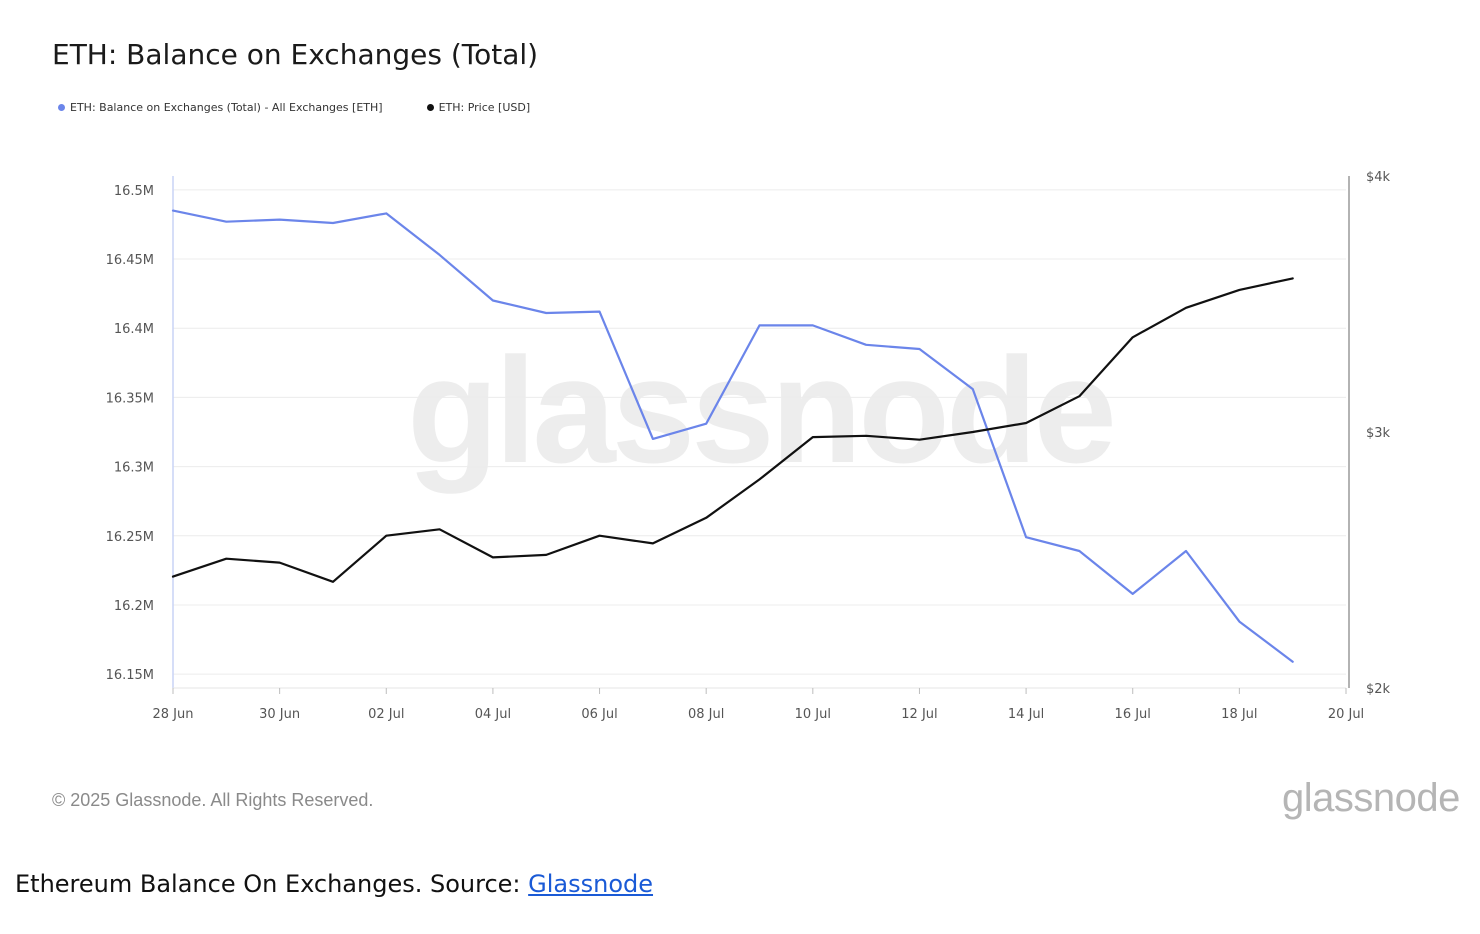 The image size is (1480, 934). Describe the element at coordinates (1371, 798) in the screenshot. I see `brand-logo: glassnode` at that location.